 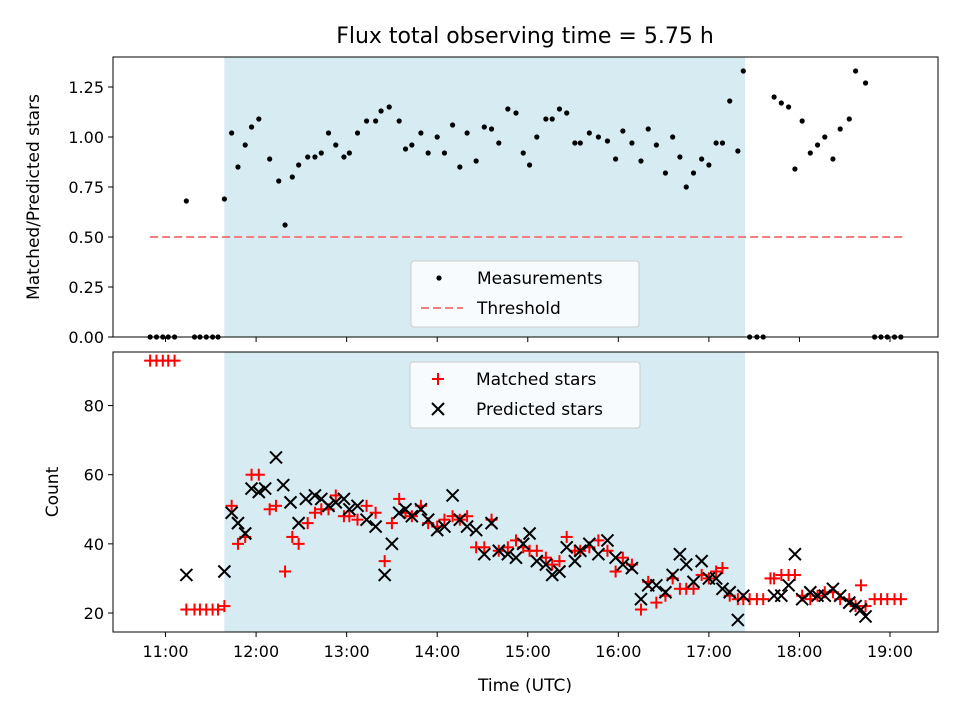 What do you see at coordinates (438, 409) in the screenshot?
I see `legend-marker-predicted` at bounding box center [438, 409].